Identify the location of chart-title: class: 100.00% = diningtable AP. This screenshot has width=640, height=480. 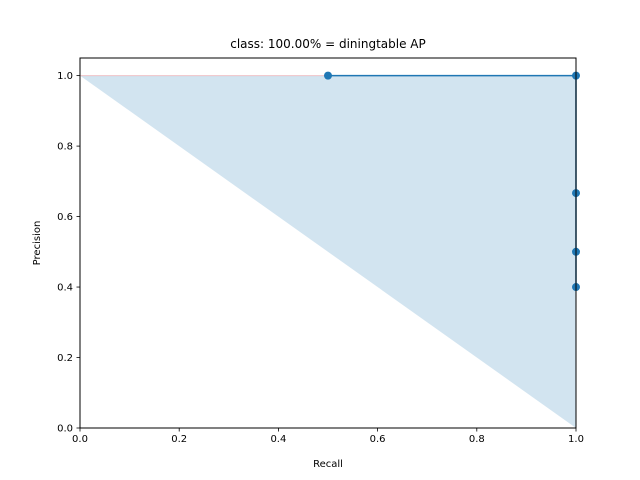
(328, 44).